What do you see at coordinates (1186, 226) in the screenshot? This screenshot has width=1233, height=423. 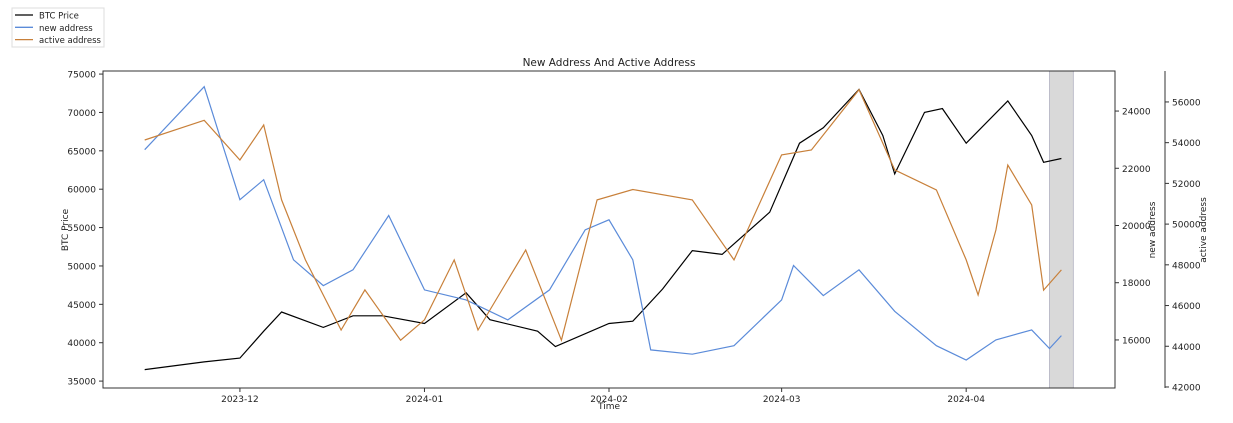 I see `right2-tick-label: 50000` at bounding box center [1186, 226].